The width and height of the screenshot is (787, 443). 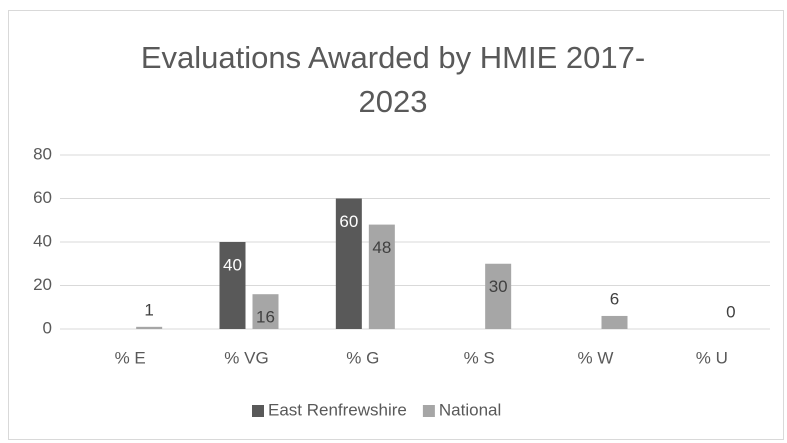 I want to click on data-label: 48, so click(x=381, y=247).